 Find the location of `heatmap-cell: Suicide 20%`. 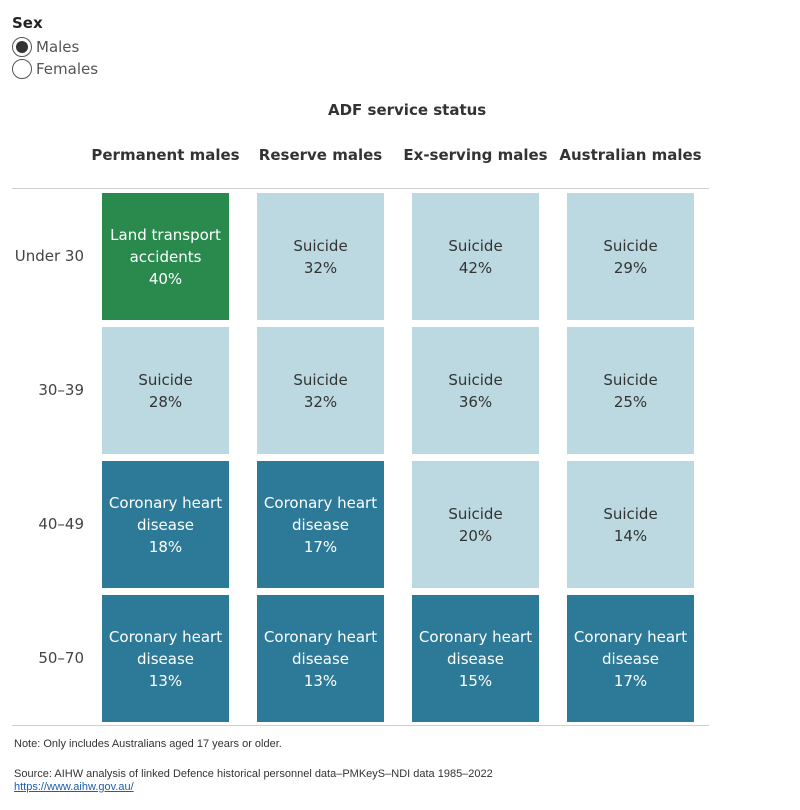

heatmap-cell: Suicide 20% is located at coordinates (475, 524).